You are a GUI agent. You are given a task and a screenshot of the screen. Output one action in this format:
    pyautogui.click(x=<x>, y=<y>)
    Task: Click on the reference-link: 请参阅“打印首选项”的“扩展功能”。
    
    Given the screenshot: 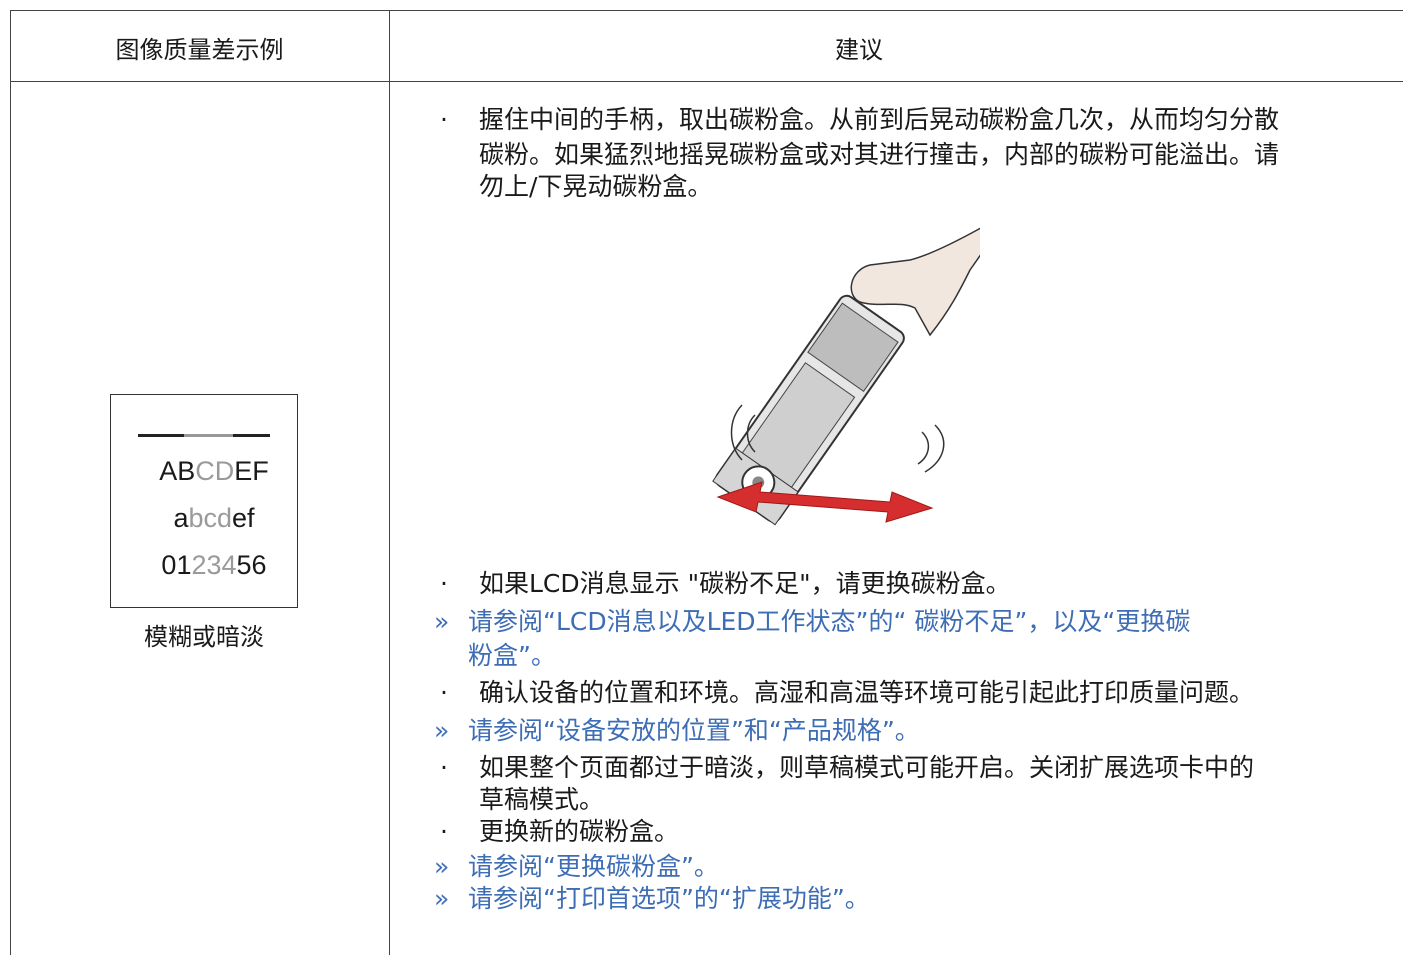 What is the action you would take?
    pyautogui.click(x=669, y=898)
    